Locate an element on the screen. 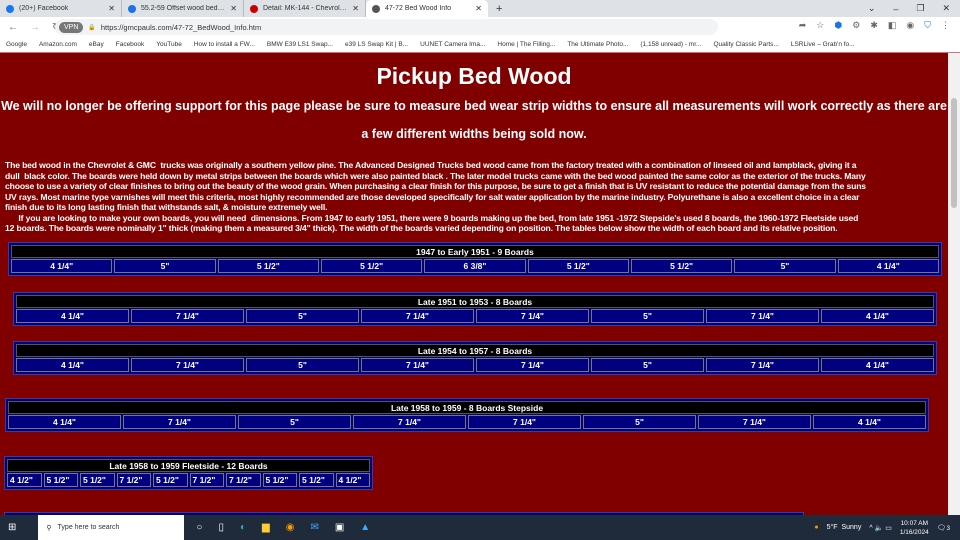 The height and width of the screenshot is (540, 960). scrollbar-thumb is located at coordinates (954, 153).